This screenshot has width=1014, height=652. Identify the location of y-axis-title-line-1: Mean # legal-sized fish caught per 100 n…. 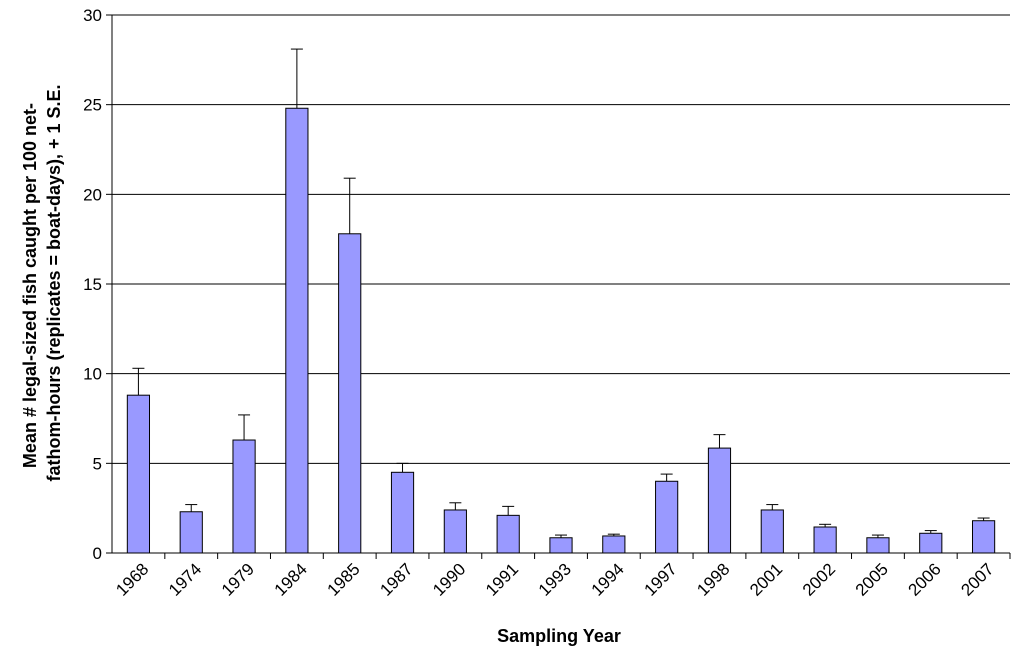
(30, 285).